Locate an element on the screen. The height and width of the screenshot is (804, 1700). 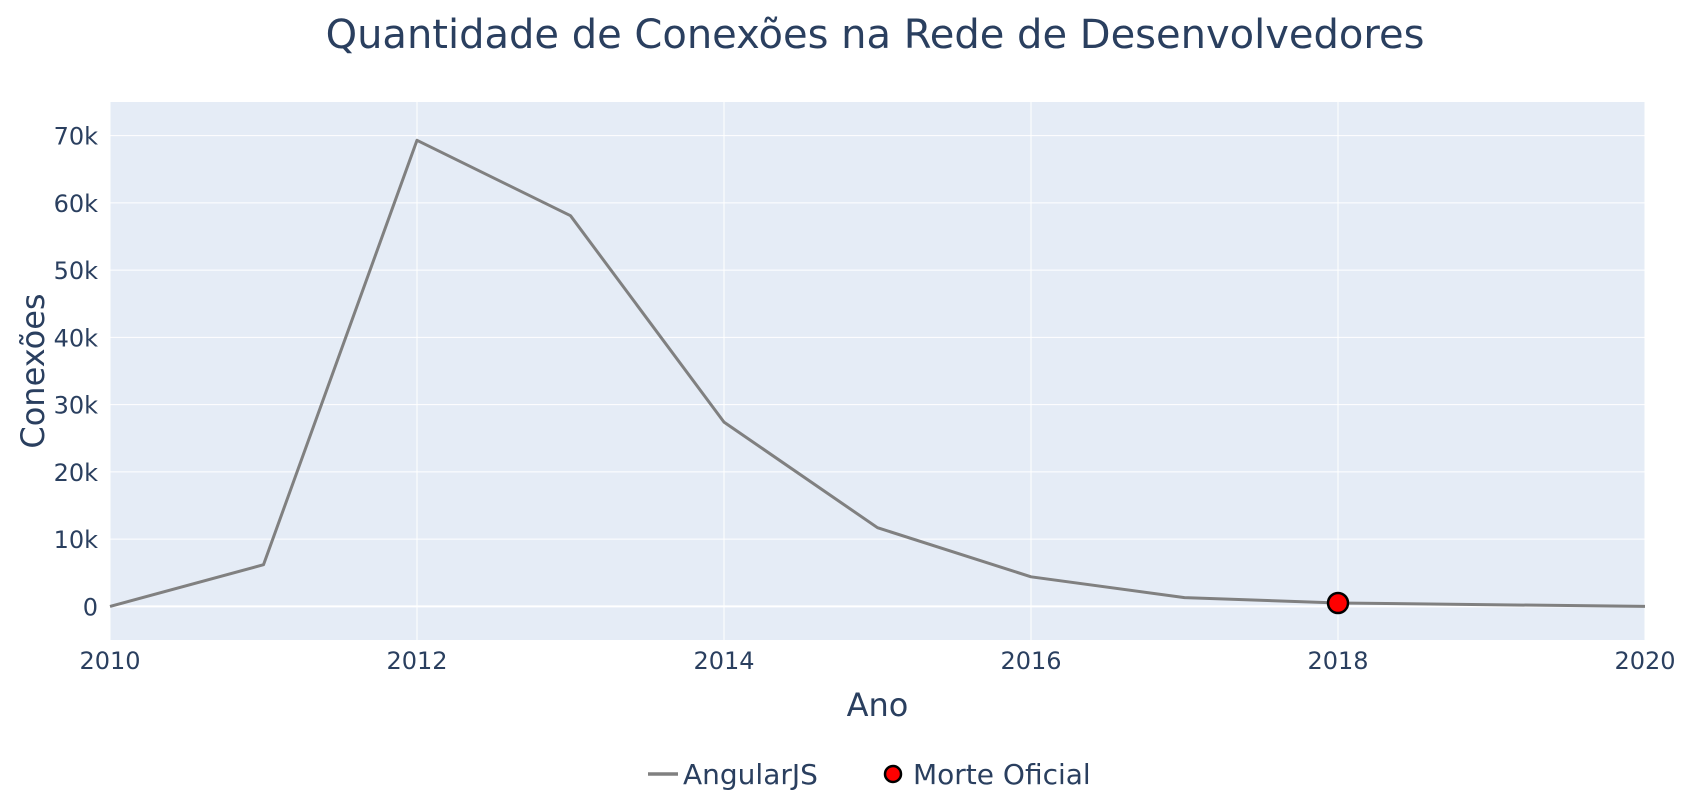
x-tick-label: 2018 is located at coordinates (1337, 661).